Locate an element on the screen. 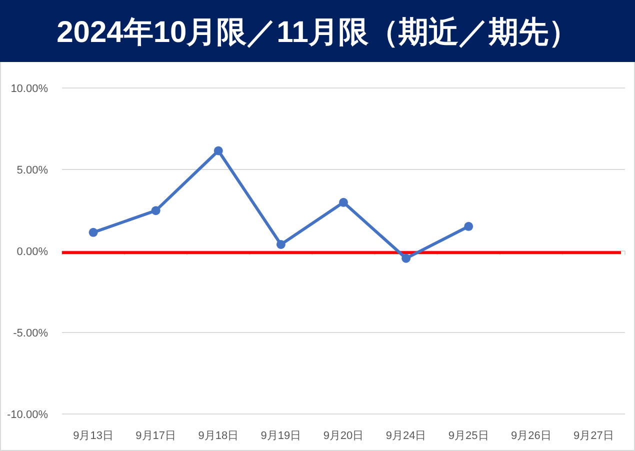 The image size is (635, 451). y-tick-label: 5.00% is located at coordinates (32, 170).